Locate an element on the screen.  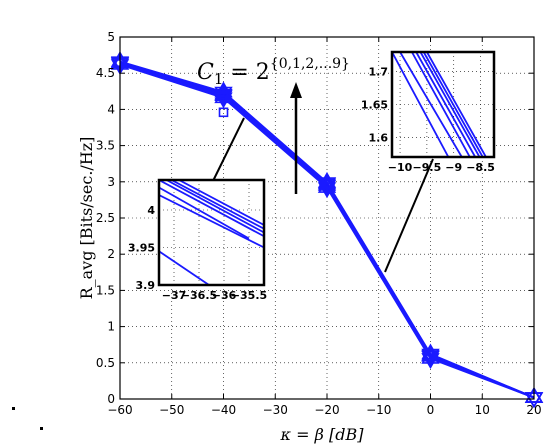
inset-y-tick-label: 4 is located at coordinates (151, 210).